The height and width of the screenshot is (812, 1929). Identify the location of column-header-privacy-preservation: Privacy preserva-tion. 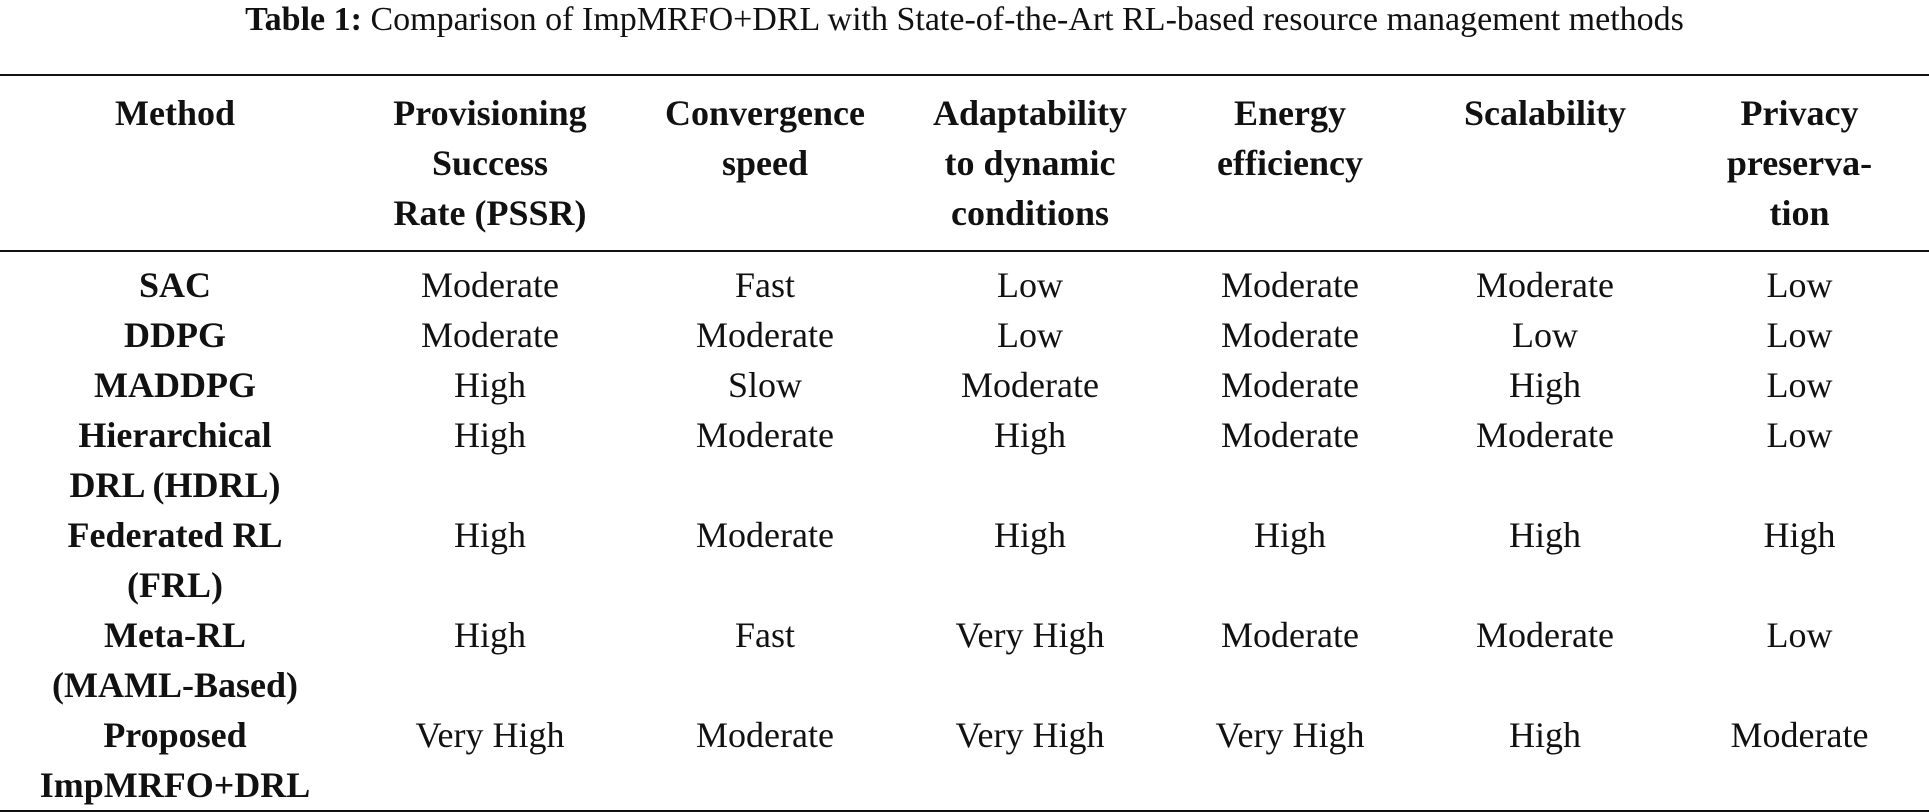
(1799, 163).